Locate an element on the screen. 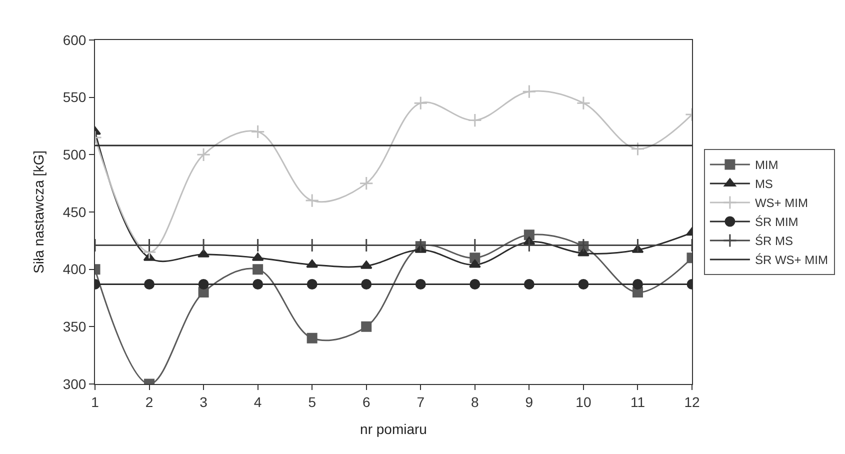  y-tick-label: 550 is located at coordinates (74, 97).